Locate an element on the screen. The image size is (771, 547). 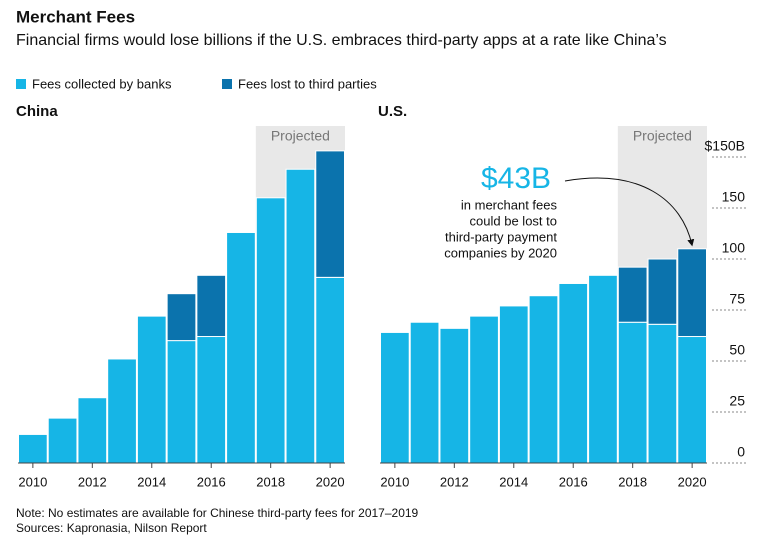
panel-title: China is located at coordinates (37, 111).